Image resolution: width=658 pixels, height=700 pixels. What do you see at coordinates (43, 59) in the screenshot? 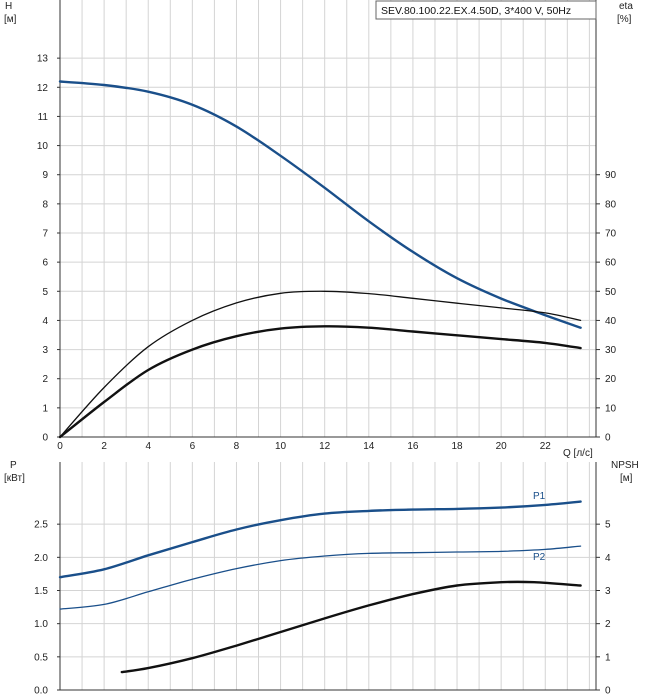
I see `left-tick-label: 13` at bounding box center [43, 59].